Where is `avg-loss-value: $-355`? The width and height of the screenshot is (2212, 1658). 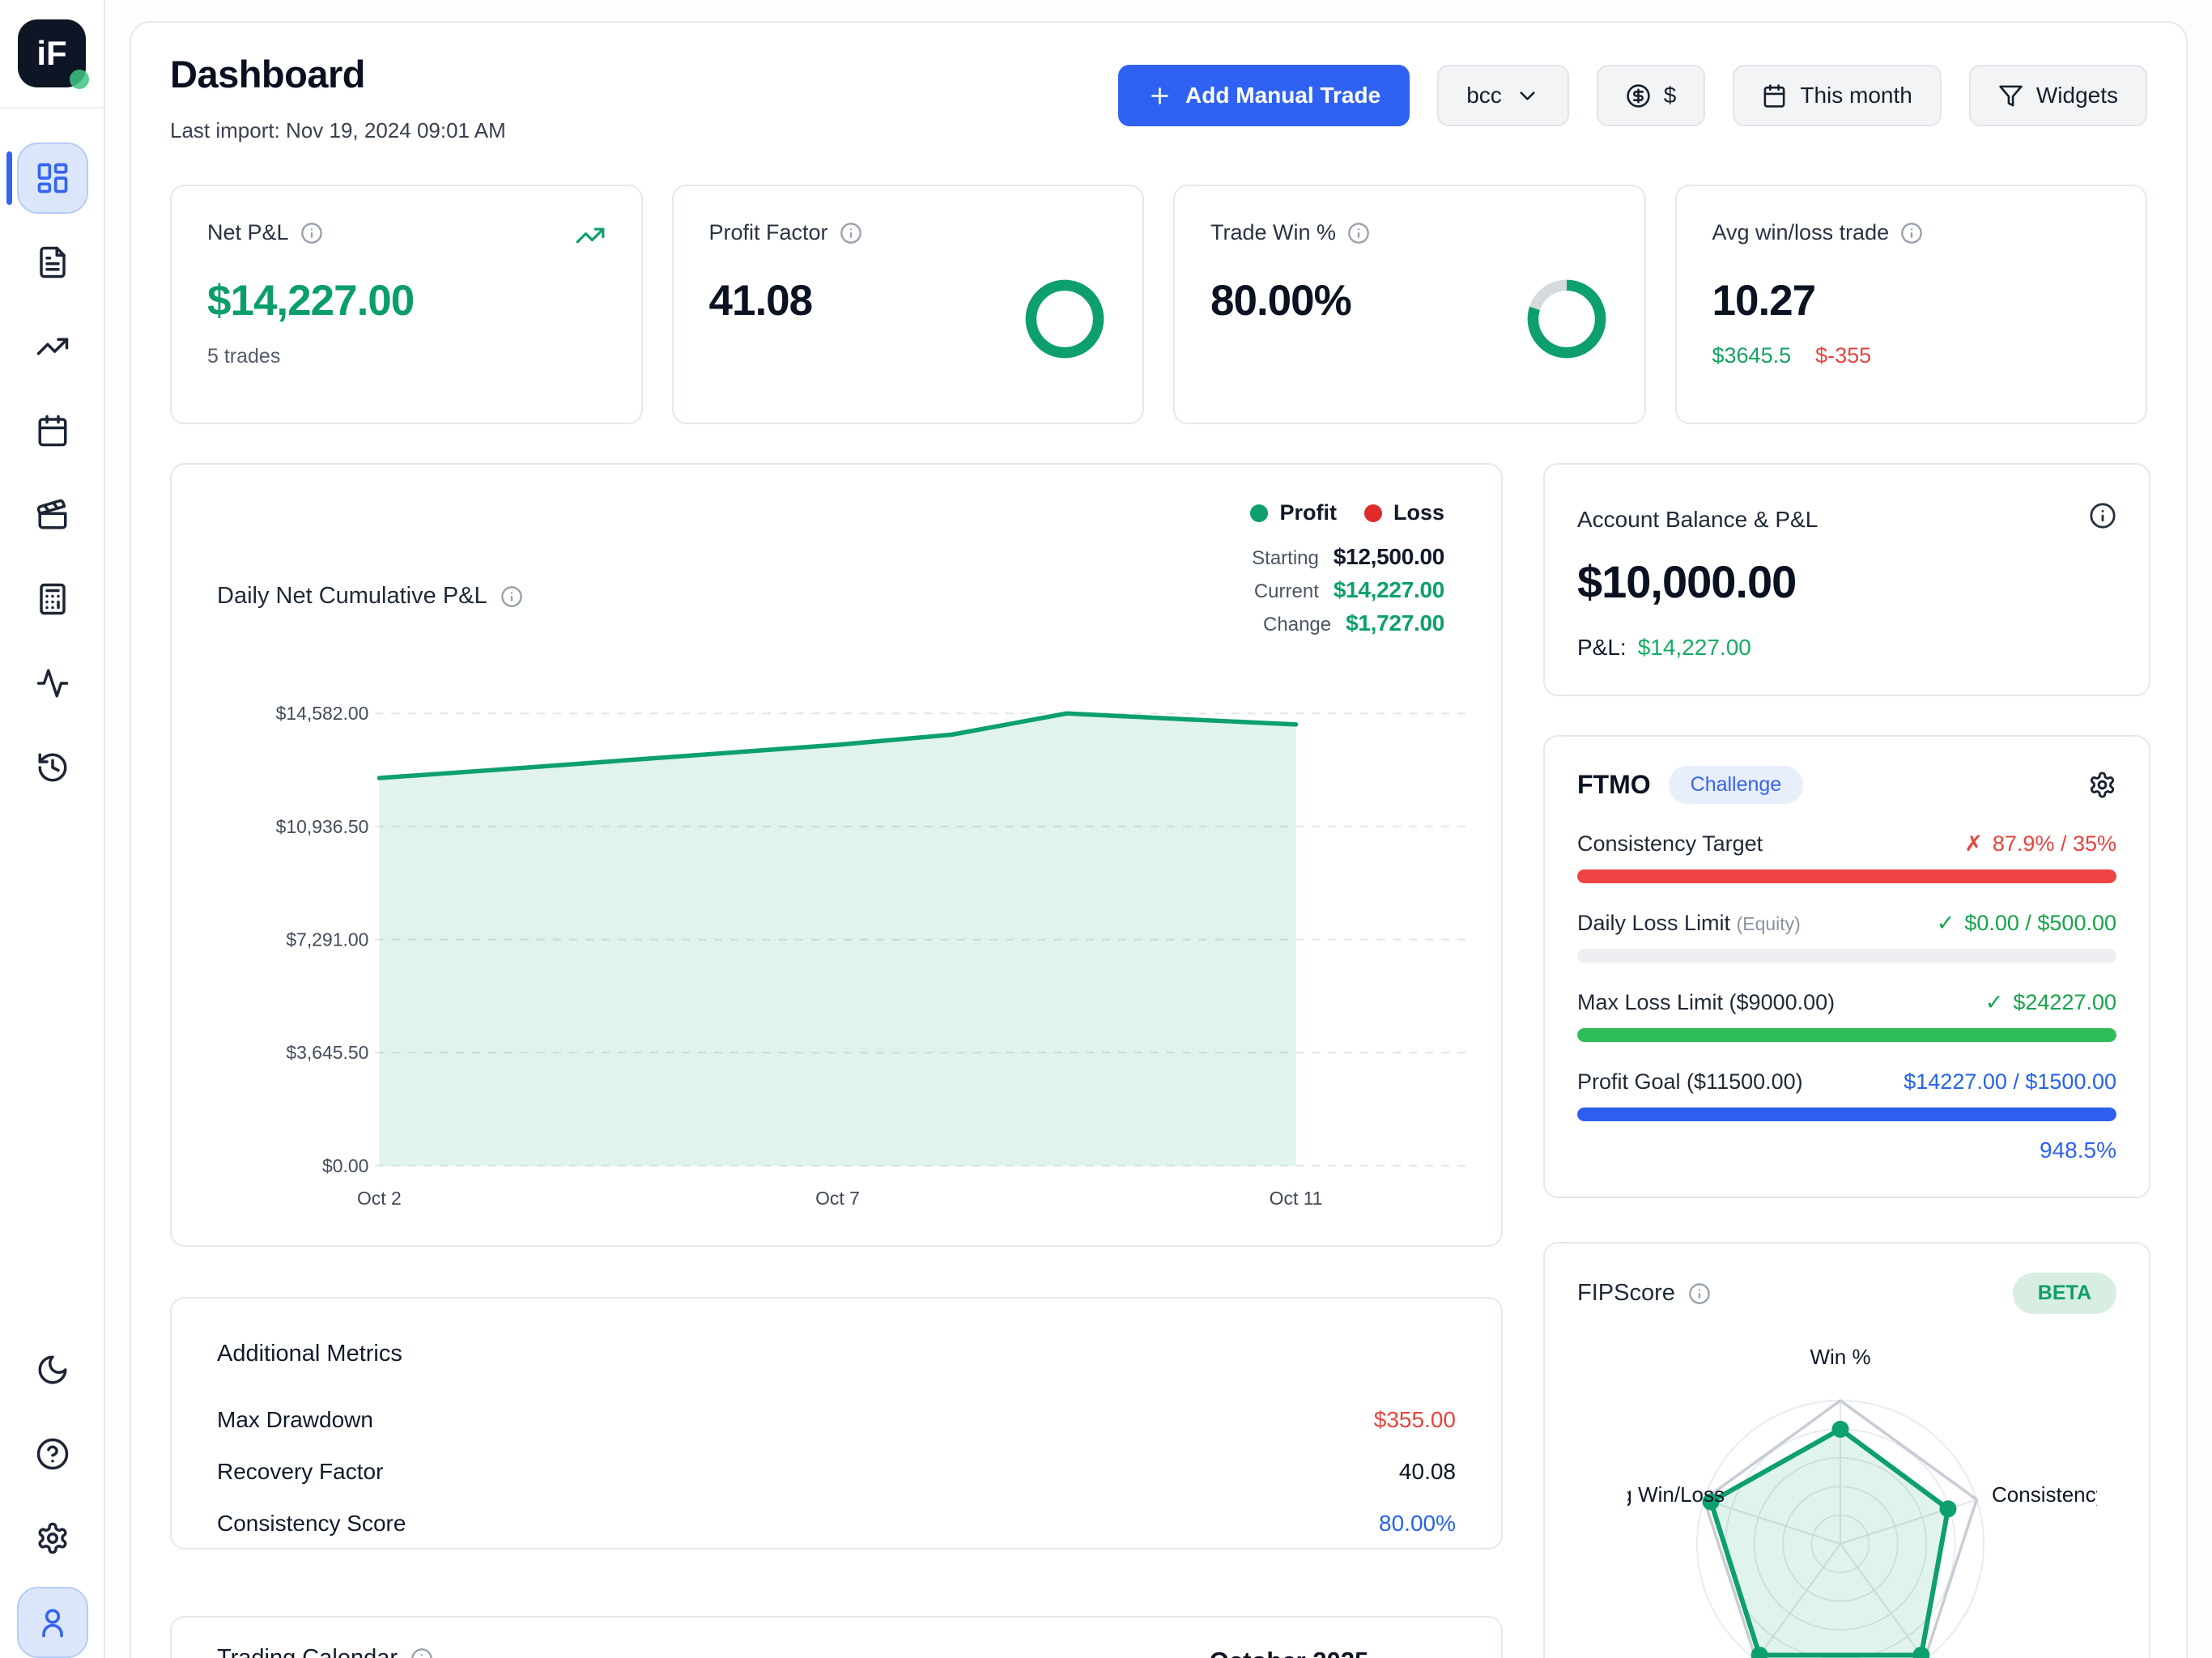
avg-loss-value: $-355 is located at coordinates (1844, 355).